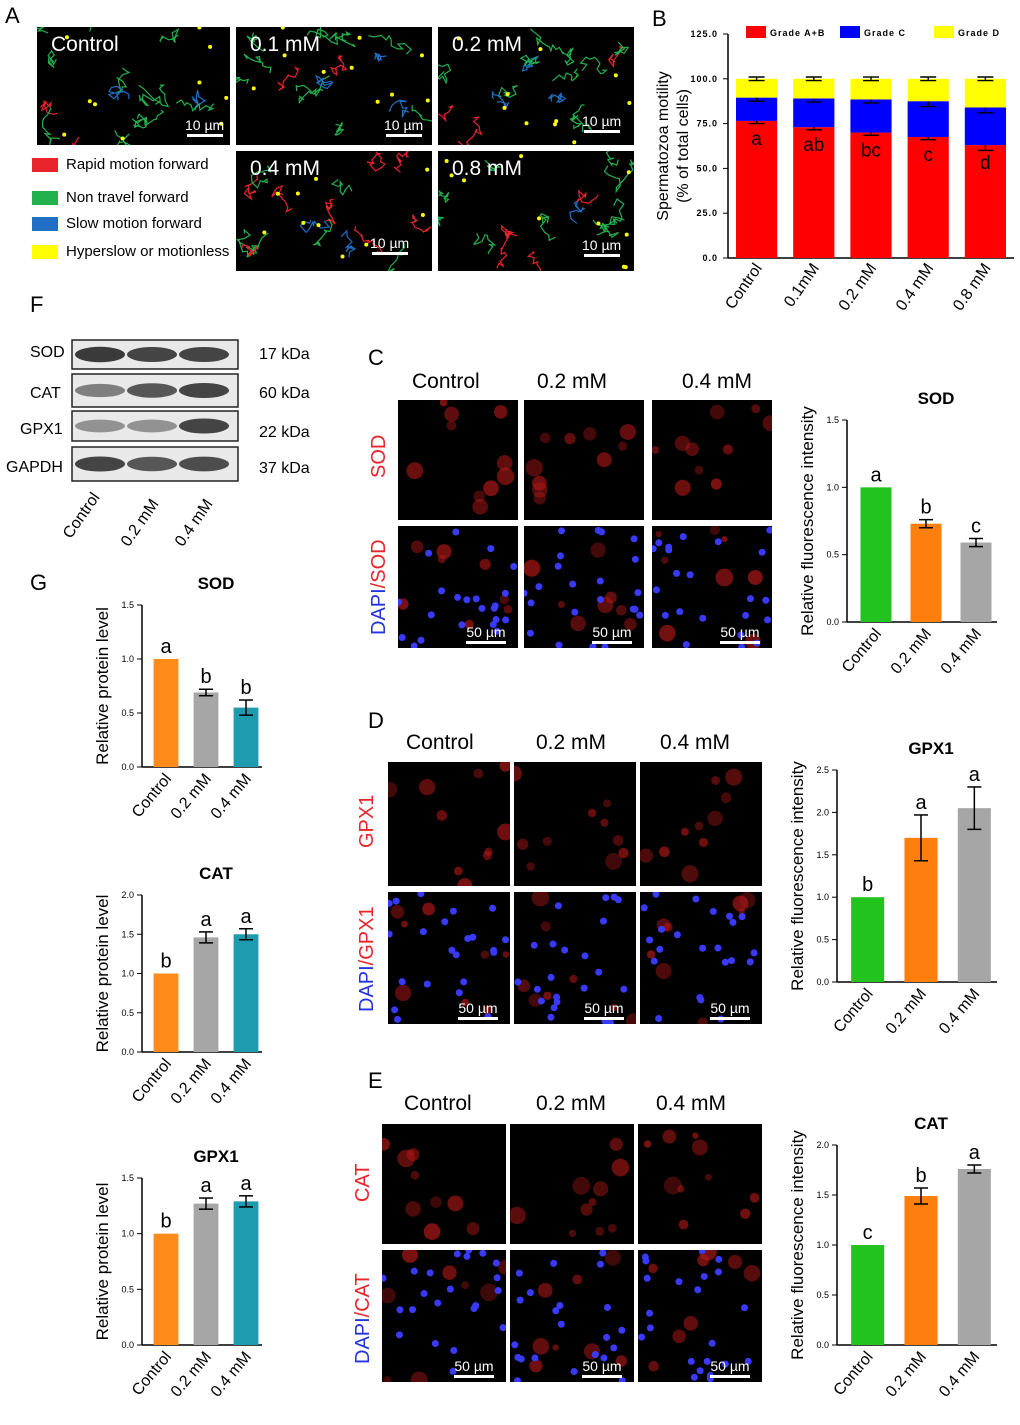 This screenshot has height=1425, width=1020. What do you see at coordinates (285, 44) in the screenshot?
I see `track-label-0-1mm: 0.1 mM` at bounding box center [285, 44].